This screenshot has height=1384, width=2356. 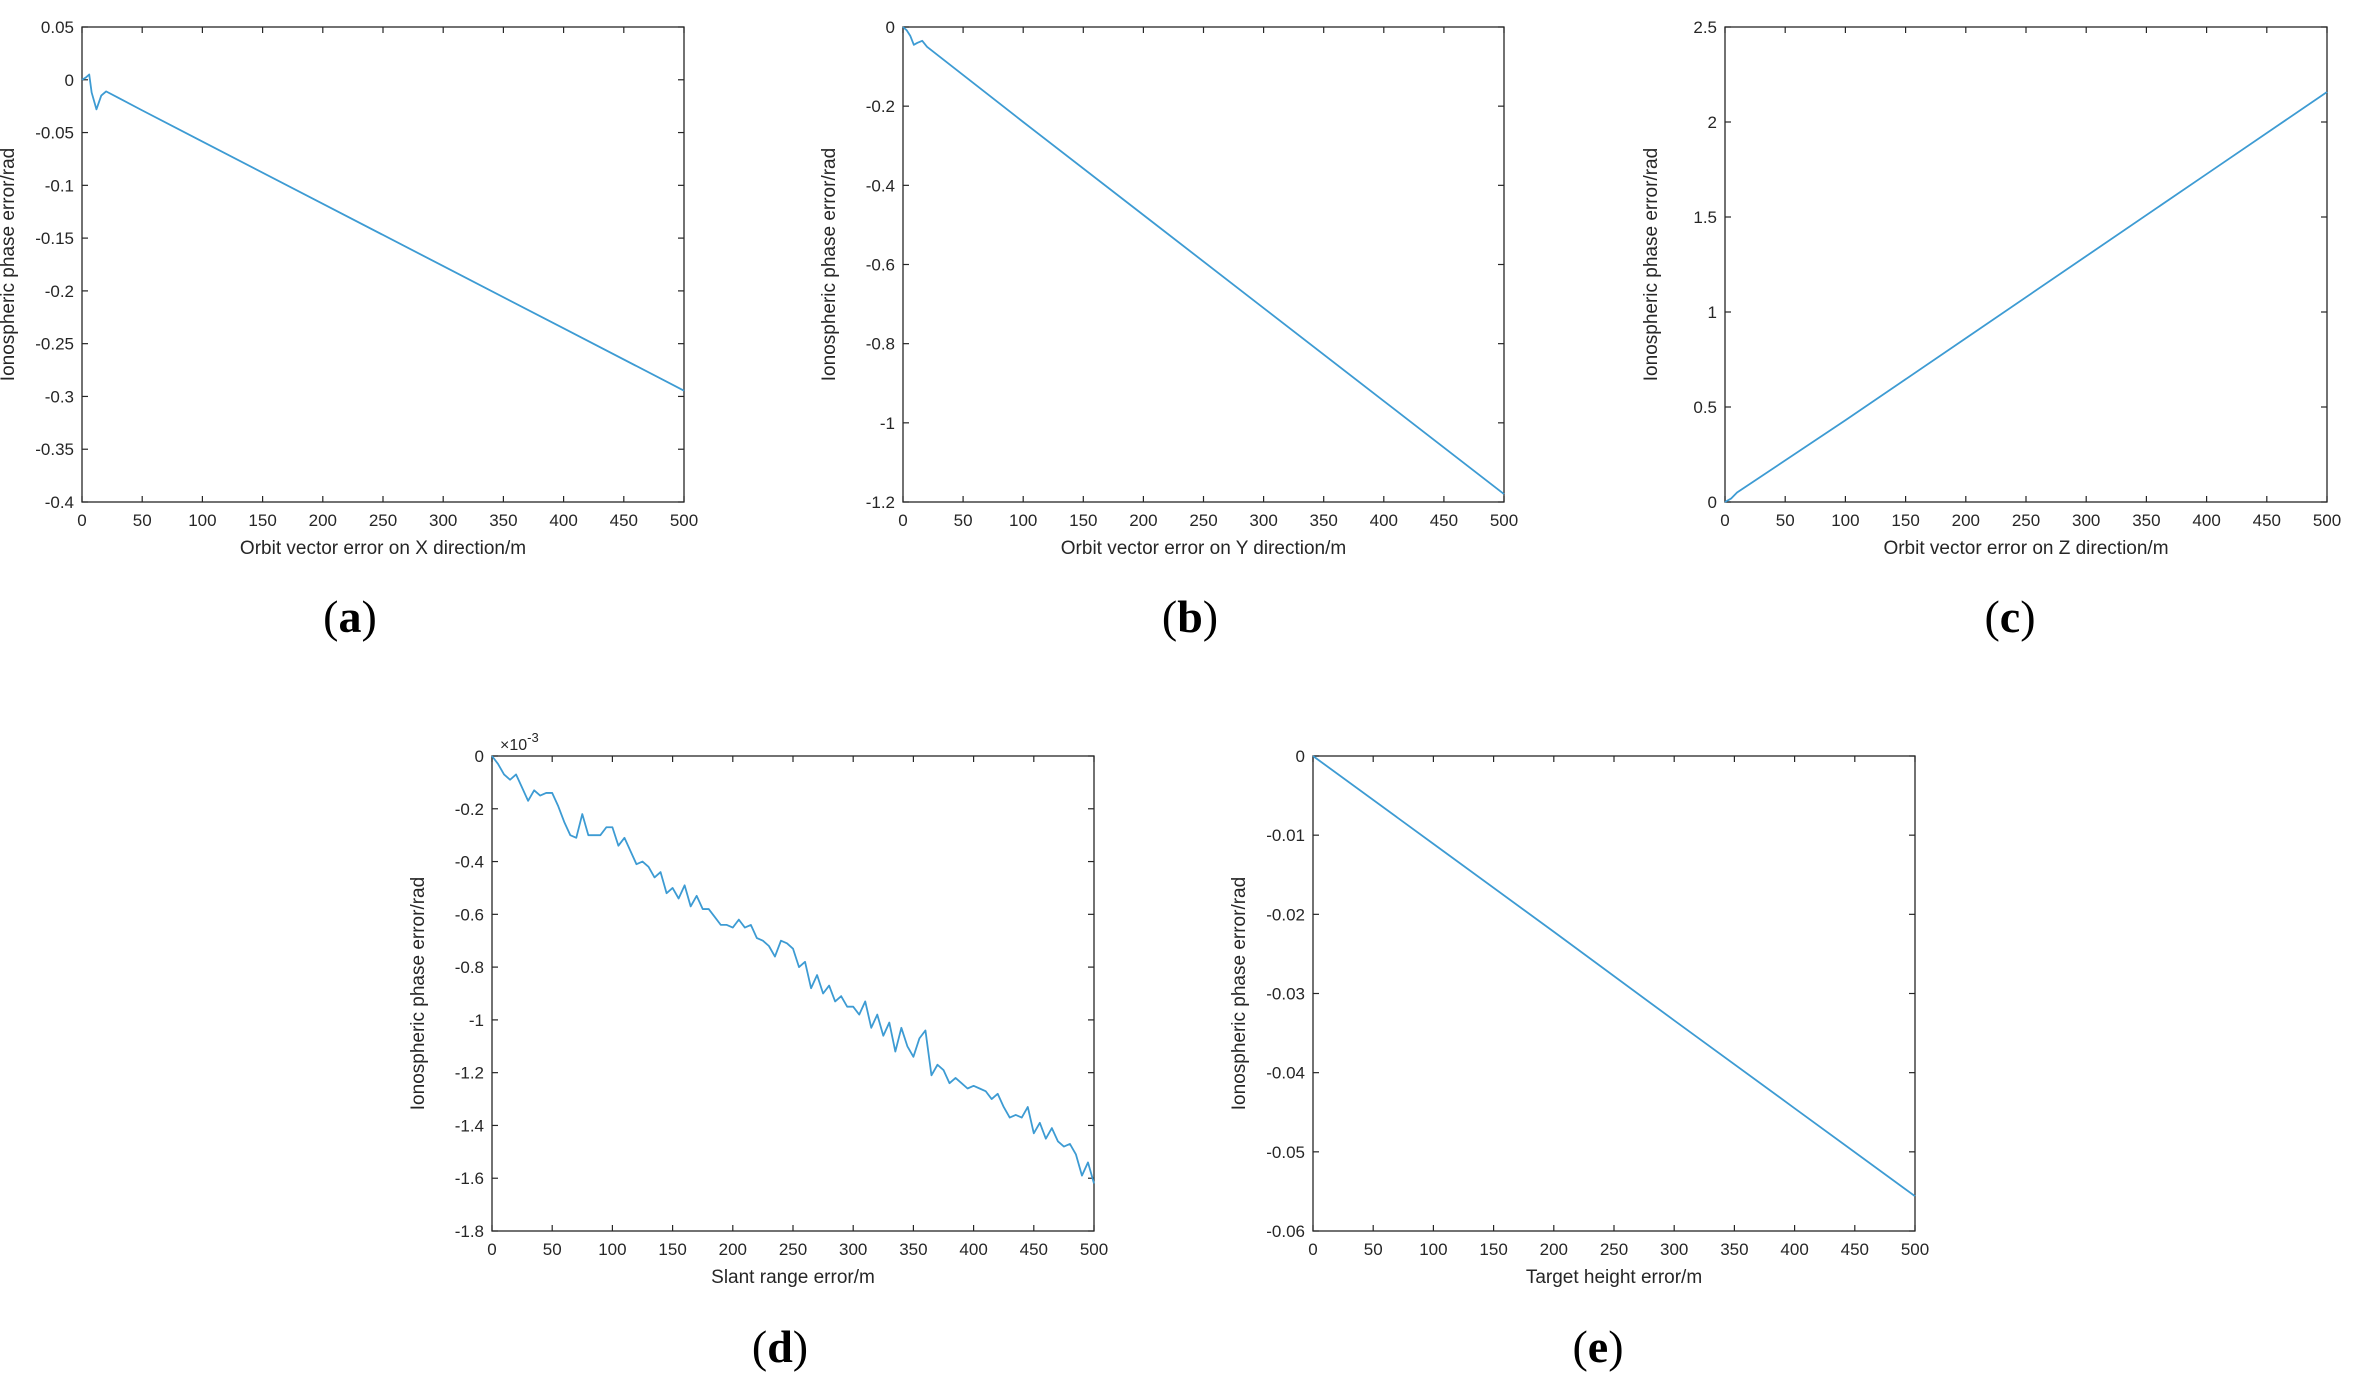 What do you see at coordinates (59, 185) in the screenshot?
I see `y-tick-label: -0.1` at bounding box center [59, 185].